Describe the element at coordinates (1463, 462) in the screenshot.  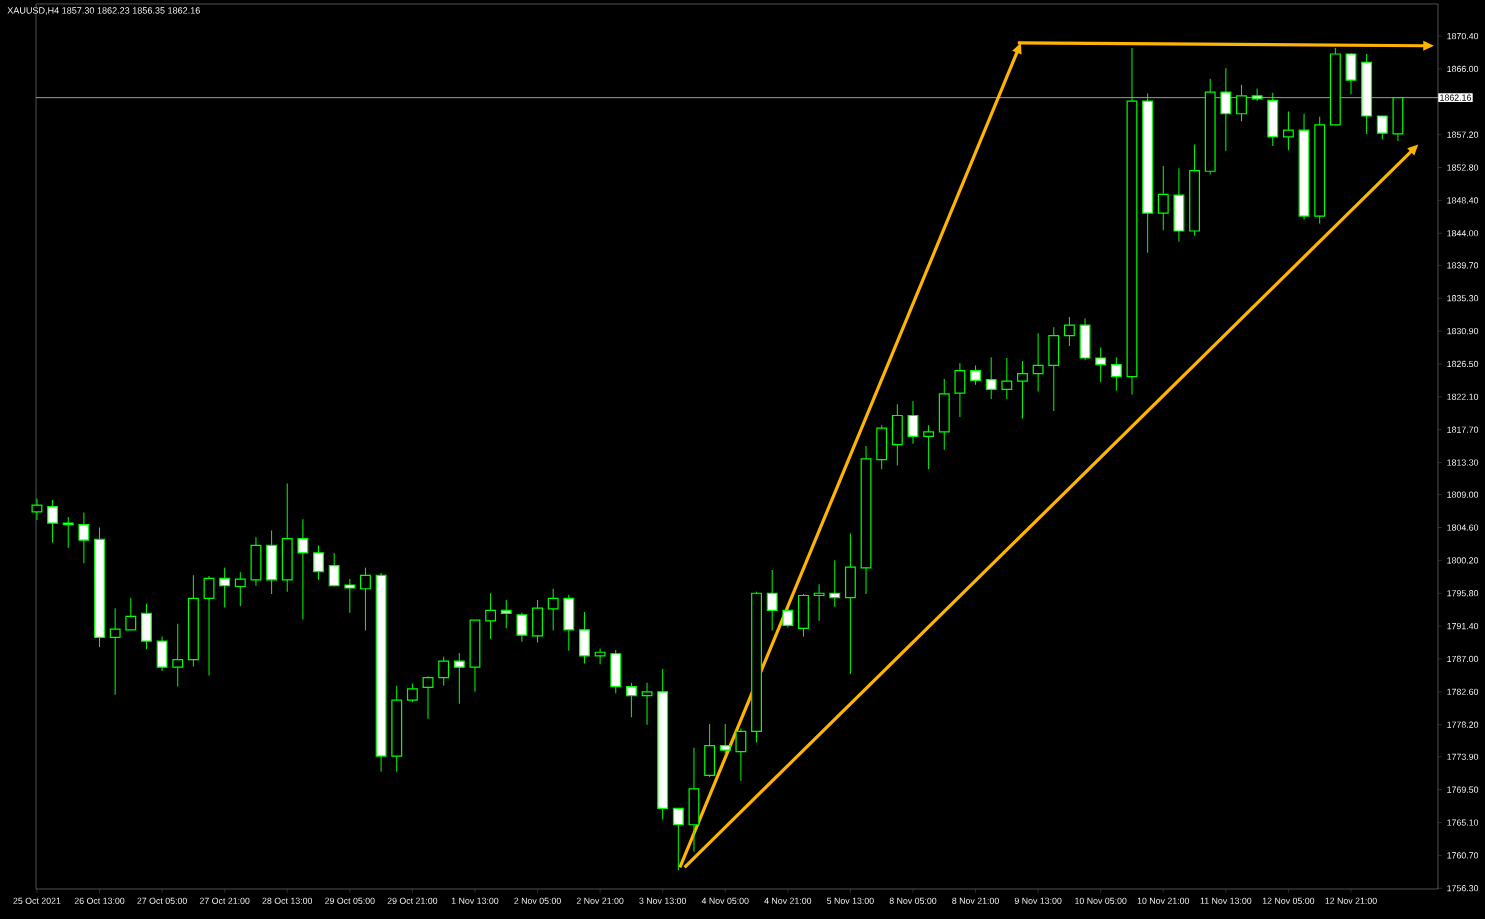
I see `y-tick-label: 1813.30` at that location.